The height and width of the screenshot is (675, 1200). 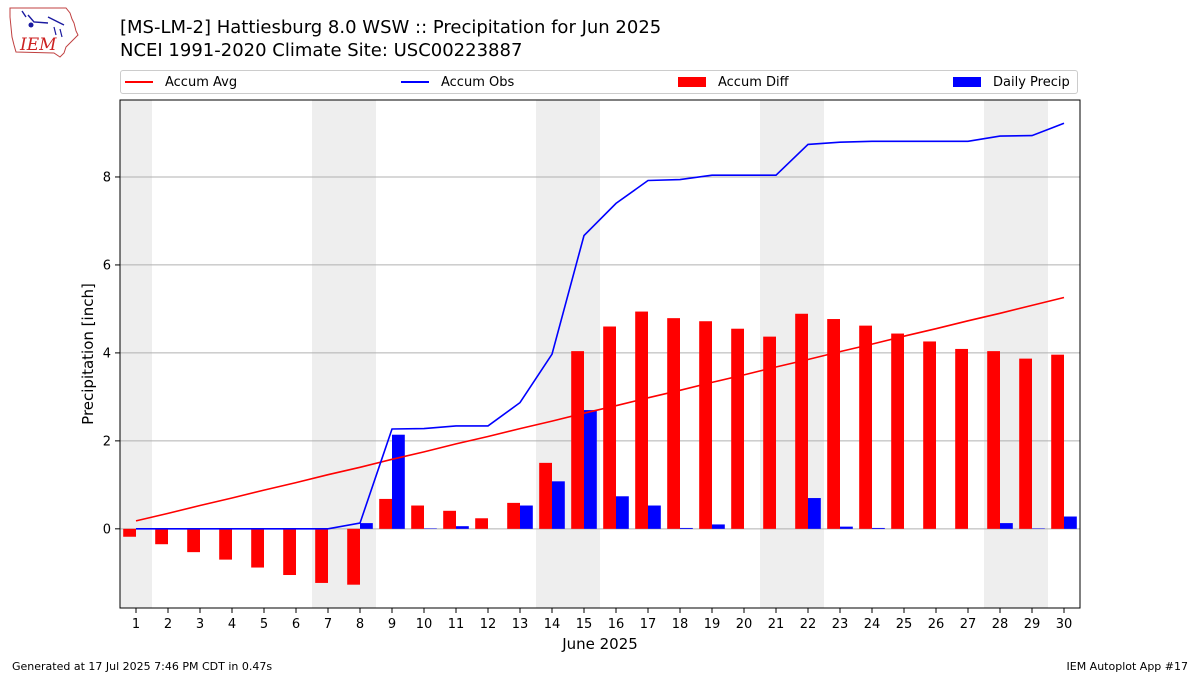 What do you see at coordinates (936, 624) in the screenshot?
I see `x-tick-label: 26` at bounding box center [936, 624].